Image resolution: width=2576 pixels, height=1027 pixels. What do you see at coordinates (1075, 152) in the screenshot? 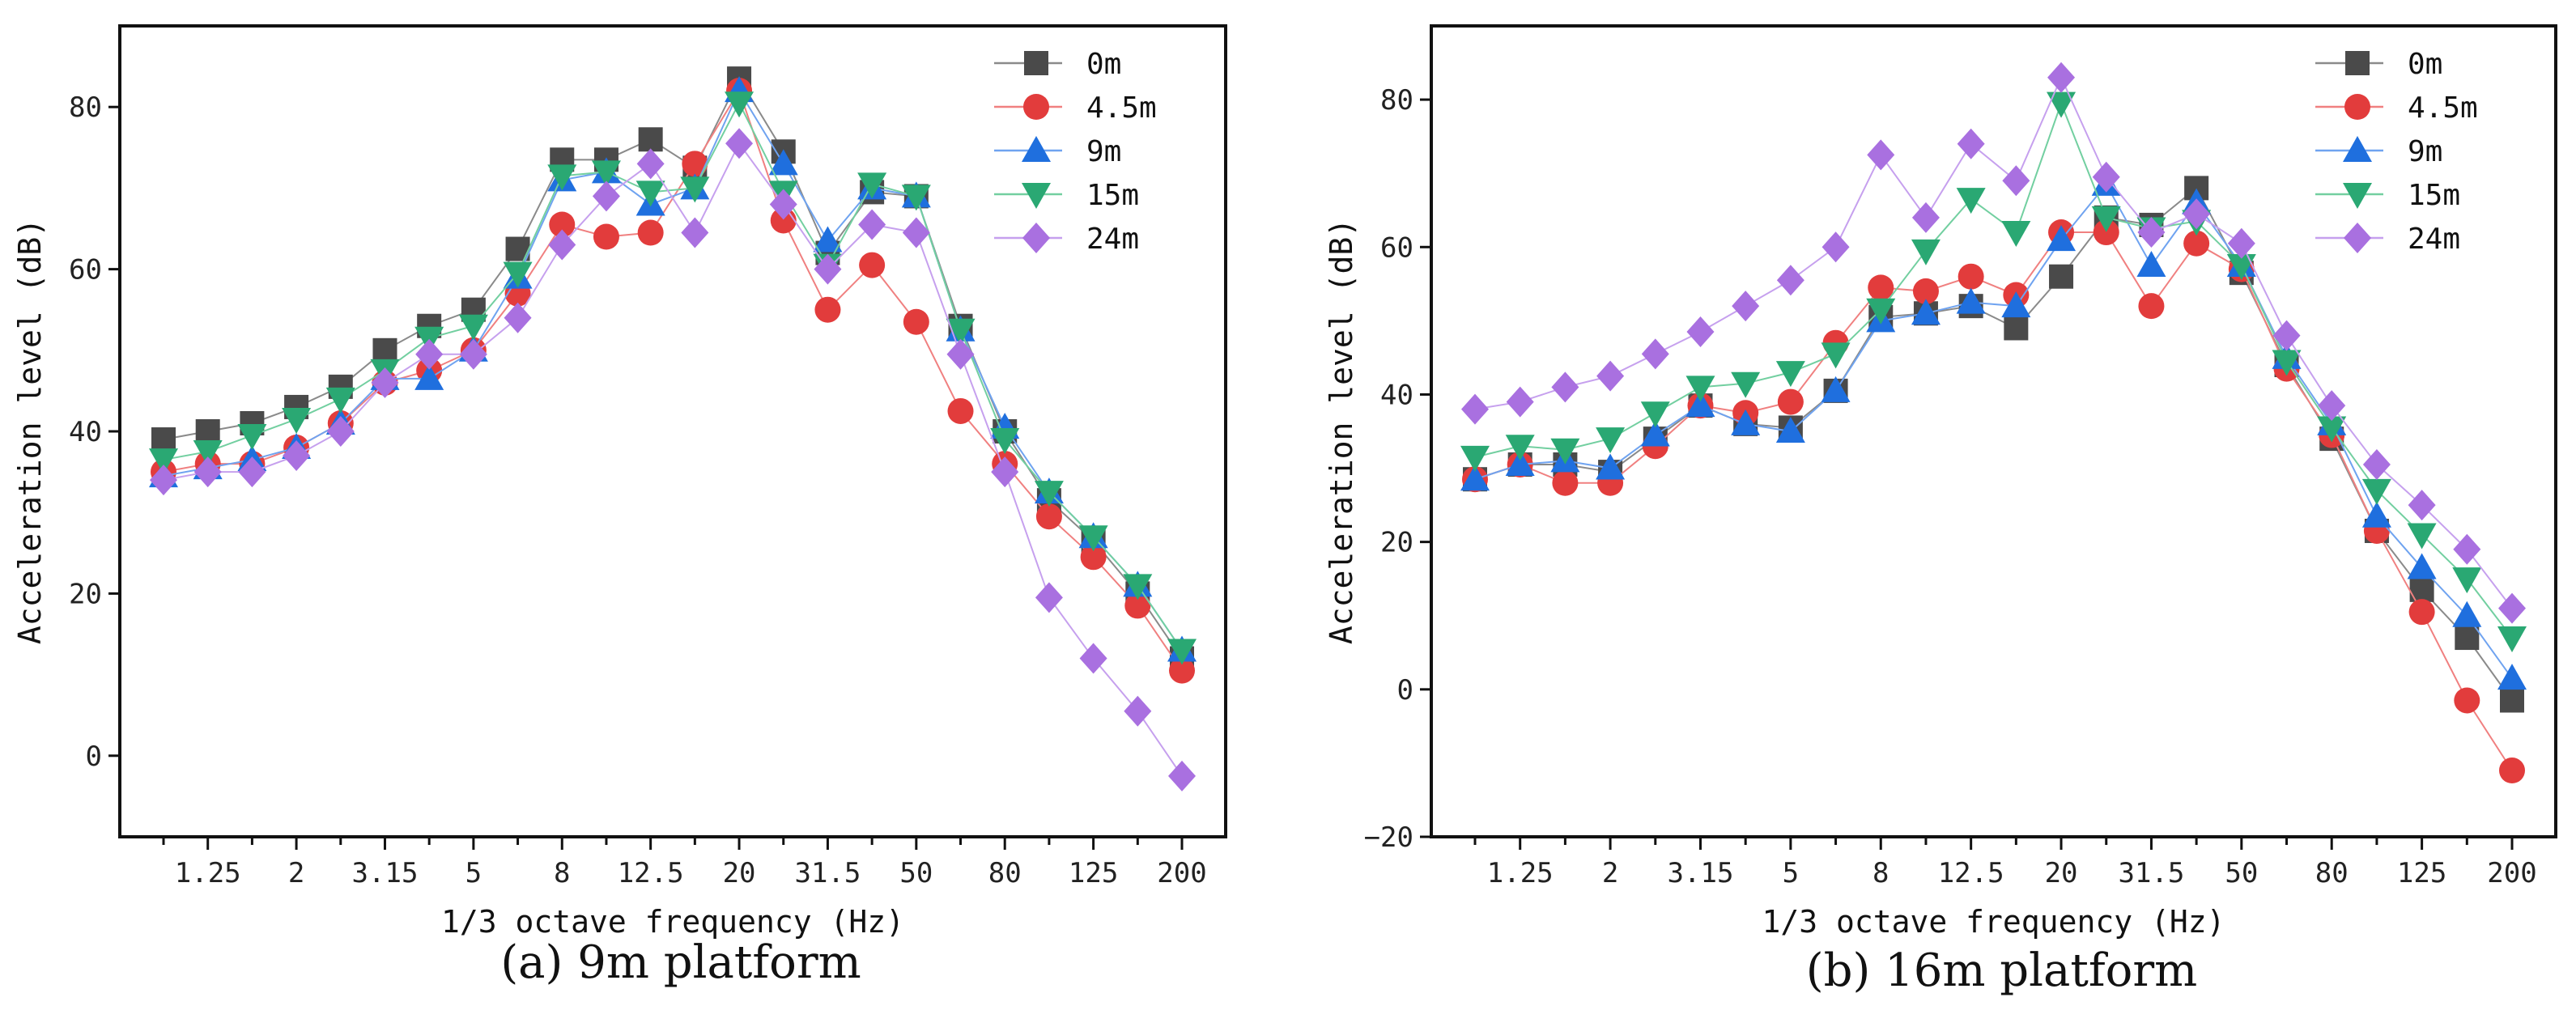
I see `legend: 0m 4.5m 9m 15m 24m` at bounding box center [1075, 152].